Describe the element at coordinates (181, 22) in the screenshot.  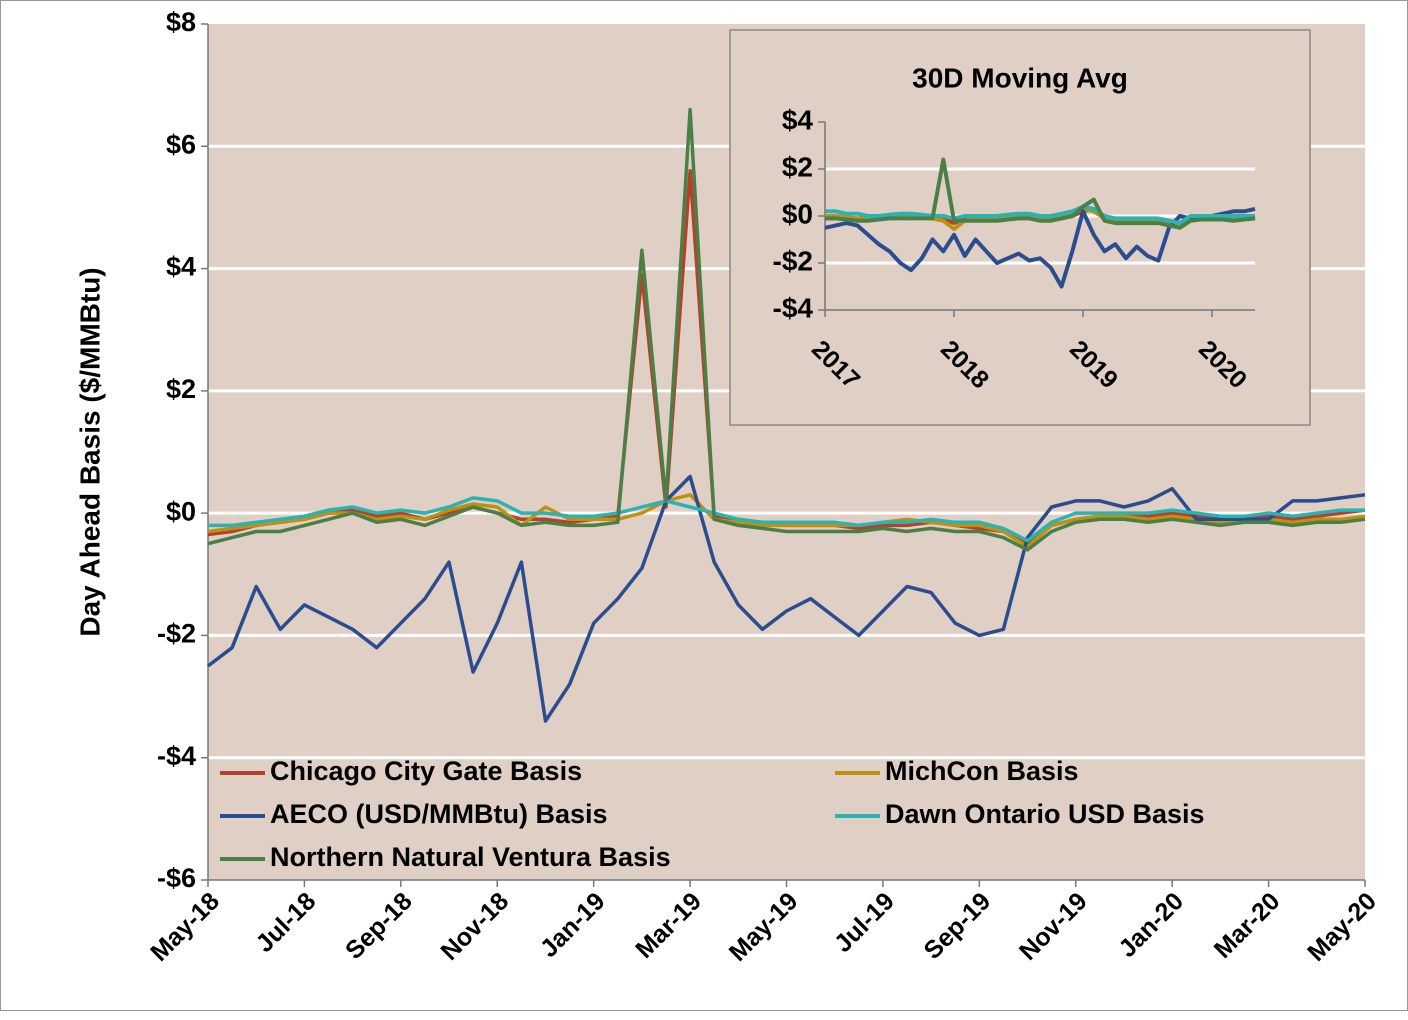
I see `y-tick-label: $8` at that location.